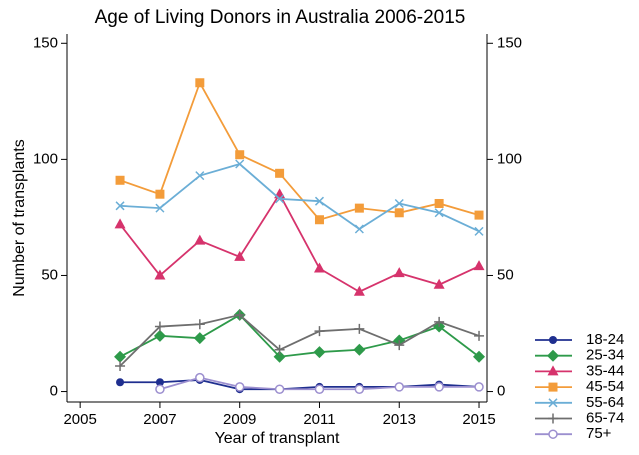 The height and width of the screenshot is (455, 639). I want to click on x-axis-label: Year of transplant, so click(277, 438).